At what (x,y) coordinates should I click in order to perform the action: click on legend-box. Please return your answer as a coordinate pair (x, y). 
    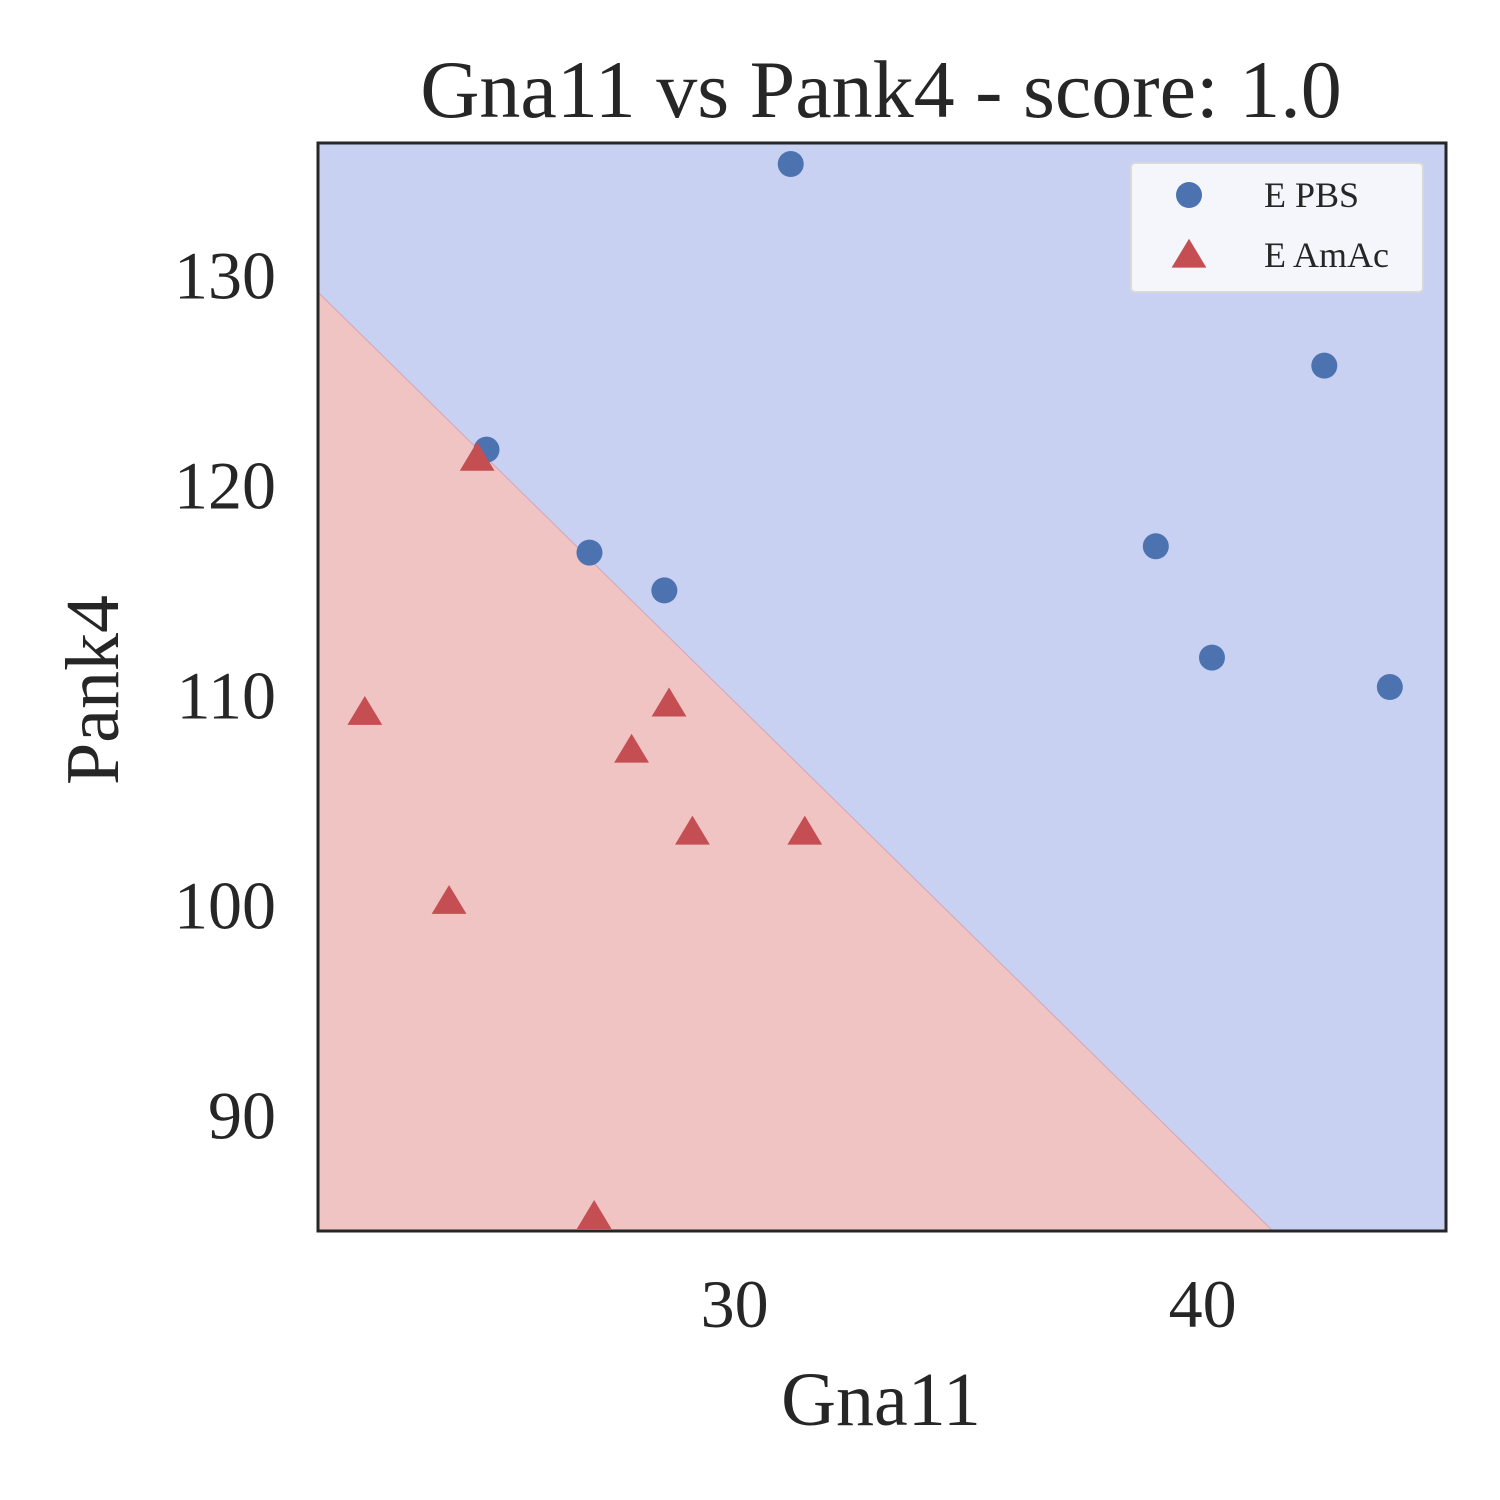
    Looking at the image, I should click on (1277, 227).